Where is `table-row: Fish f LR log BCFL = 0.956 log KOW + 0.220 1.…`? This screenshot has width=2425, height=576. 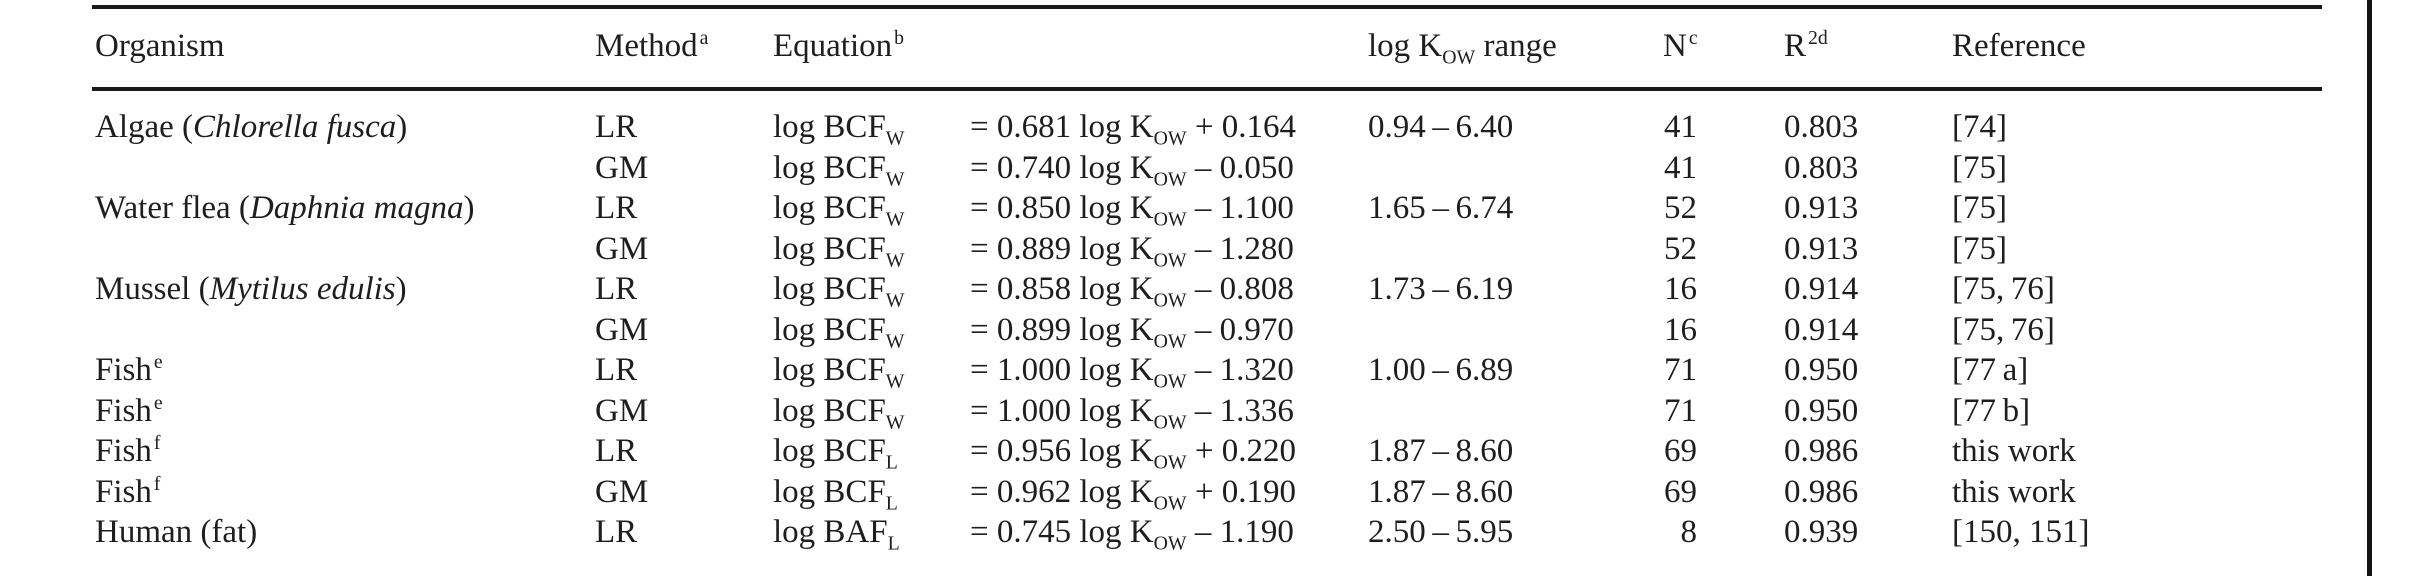
table-row: Fish f LR log BCFL = 0.956 log KOW + 0.220 1.… is located at coordinates (1207, 451).